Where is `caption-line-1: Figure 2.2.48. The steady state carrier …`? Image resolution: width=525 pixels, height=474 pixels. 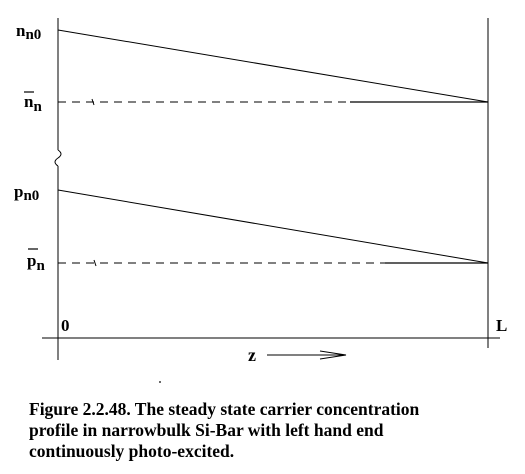
caption-line-1: Figure 2.2.48. The steady state carrier … is located at coordinates (224, 409).